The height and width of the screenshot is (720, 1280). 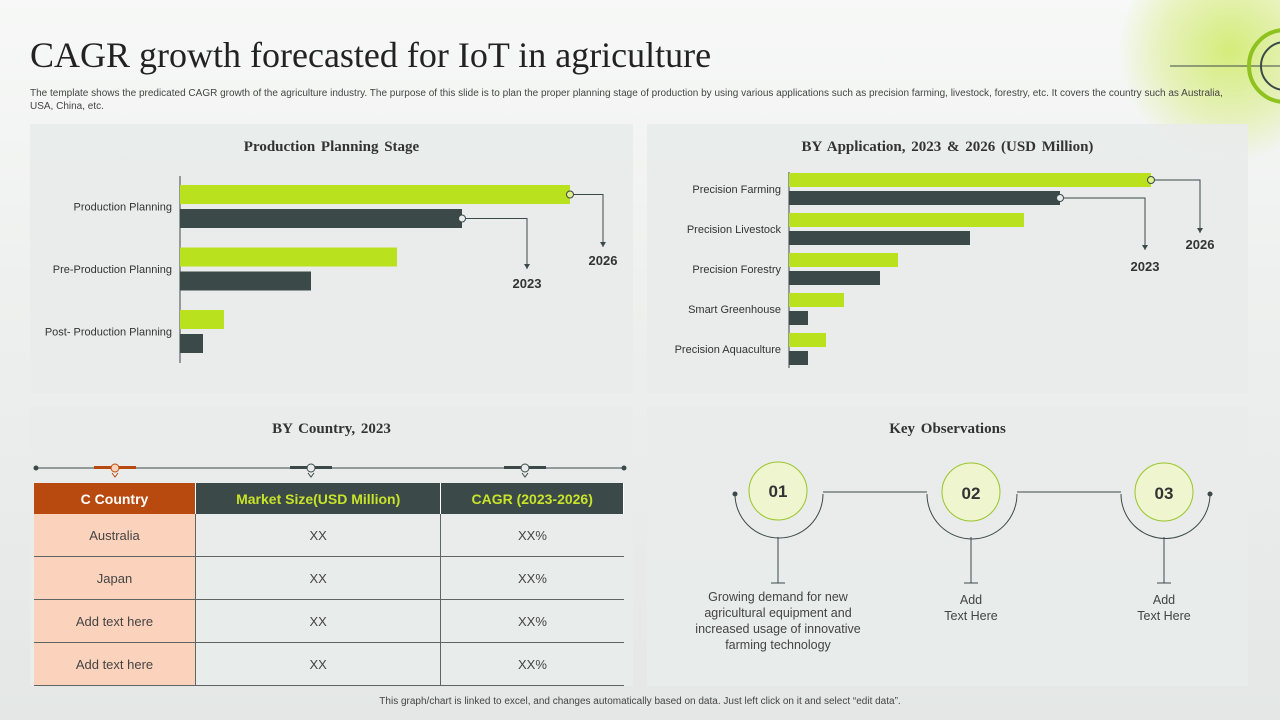 I want to click on observation-1-line: Growing demand for new, so click(x=778, y=597).